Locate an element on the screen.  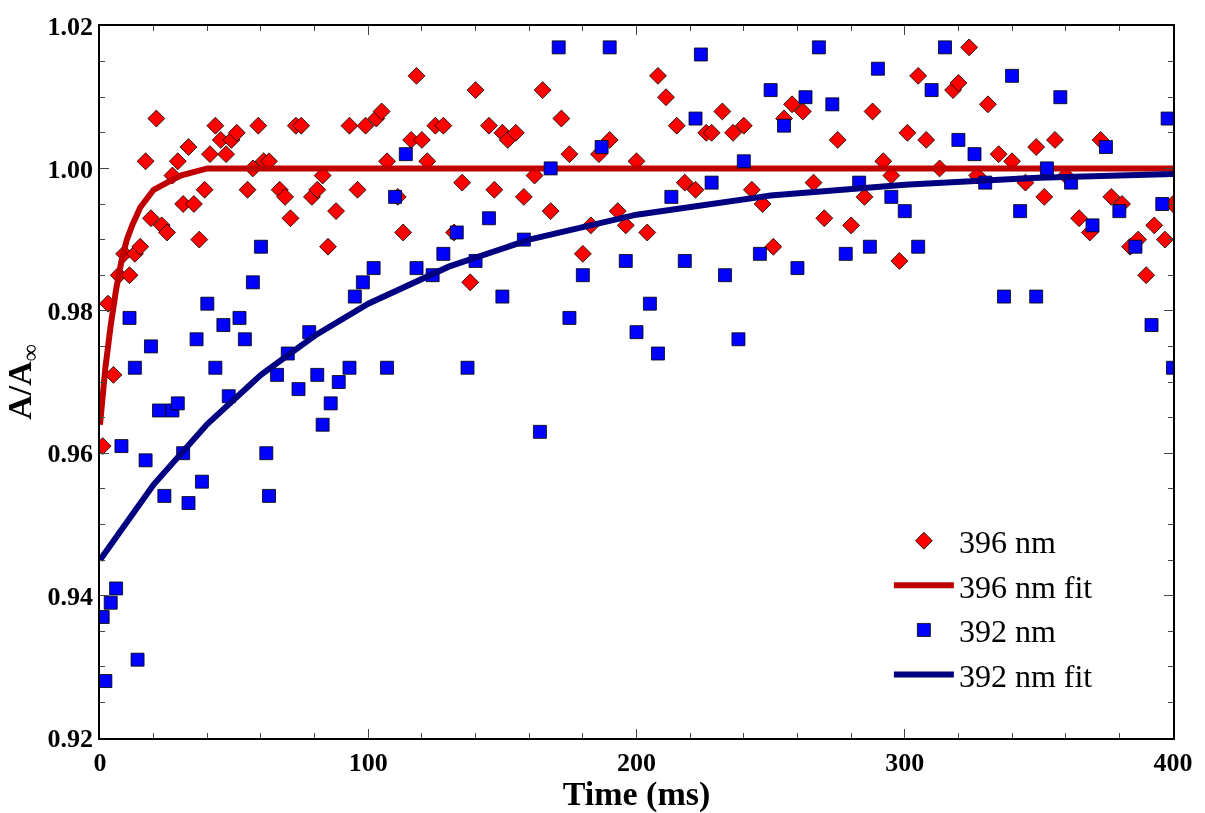
x-axis-title: Time (ms) is located at coordinates (636, 794).